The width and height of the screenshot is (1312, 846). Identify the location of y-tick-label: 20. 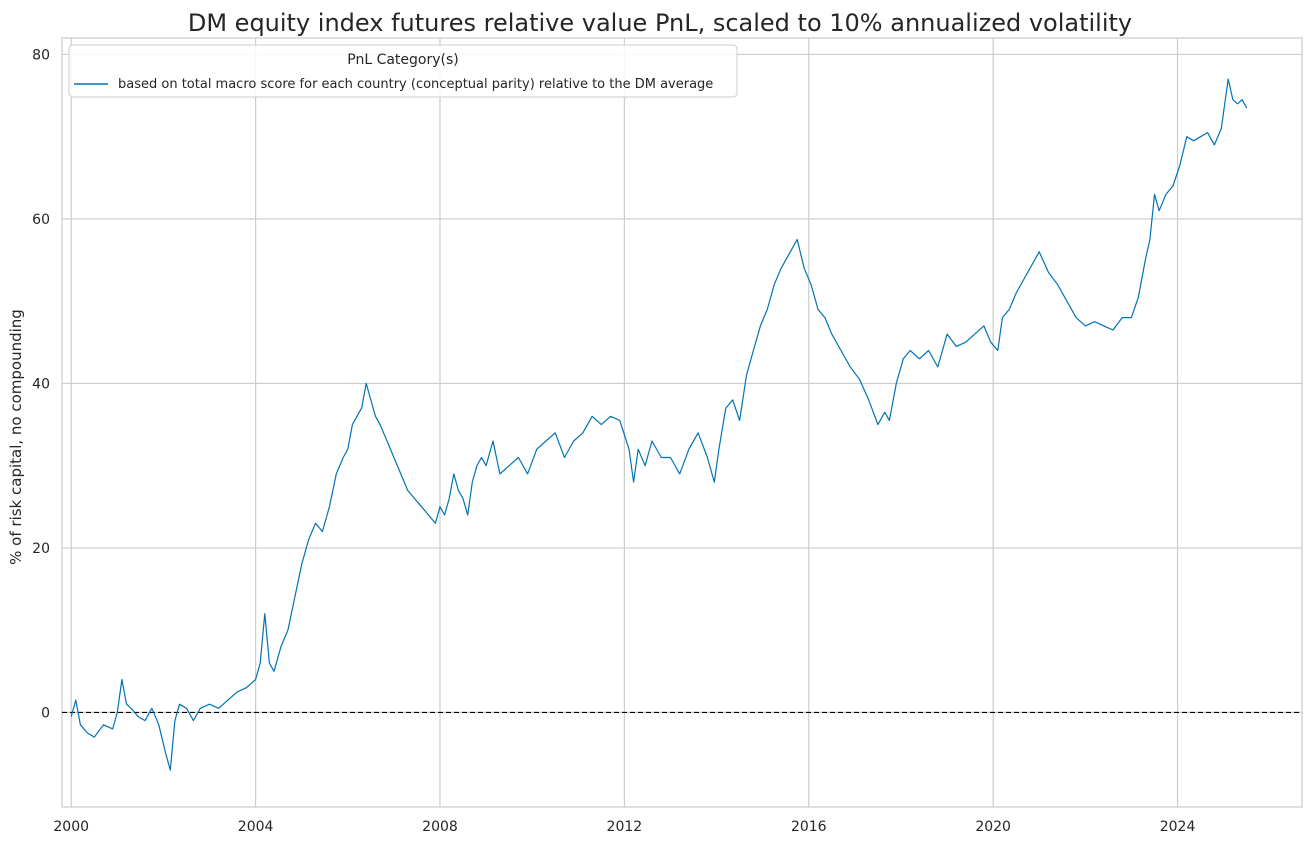
(41, 549).